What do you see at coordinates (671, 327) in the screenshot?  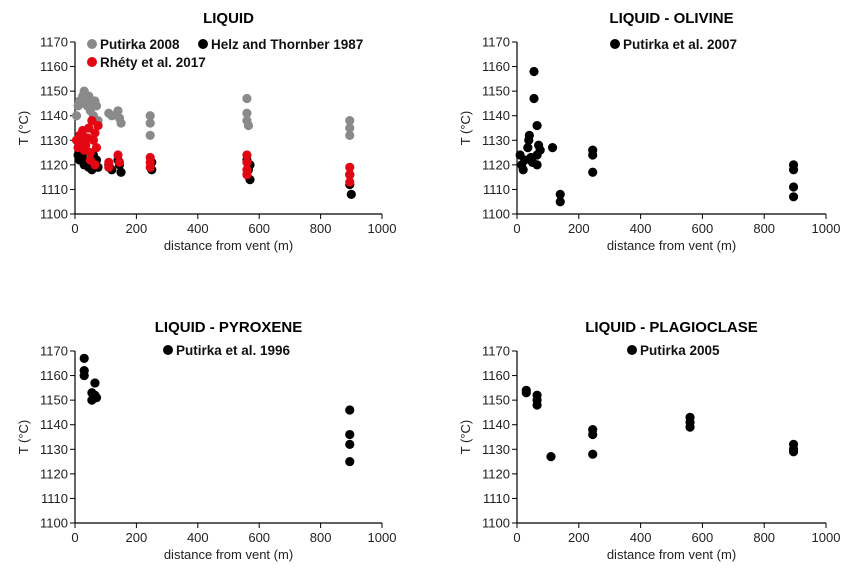 I see `chart-title: LIQUID - PLAGIOCLASE` at bounding box center [671, 327].